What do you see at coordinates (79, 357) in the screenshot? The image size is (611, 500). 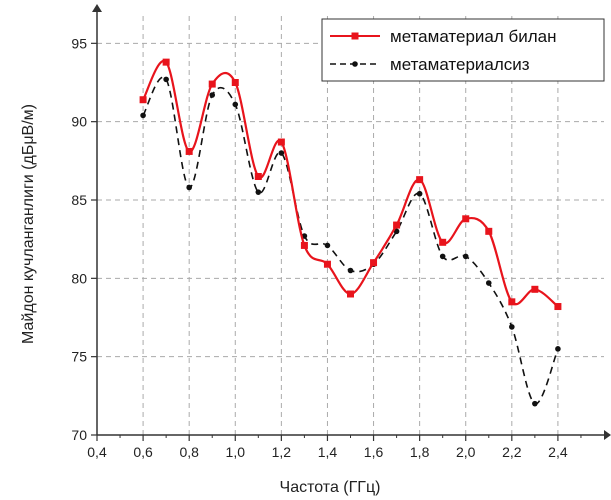 I see `y-tick-label: 75` at bounding box center [79, 357].